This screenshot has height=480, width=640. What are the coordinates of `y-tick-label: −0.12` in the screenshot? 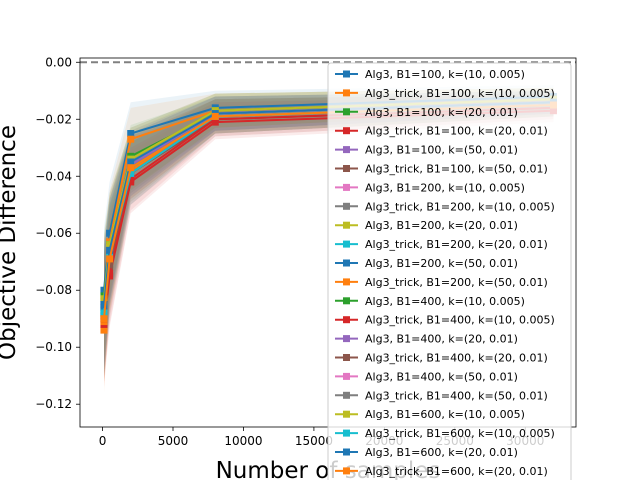 It's located at (53, 404).